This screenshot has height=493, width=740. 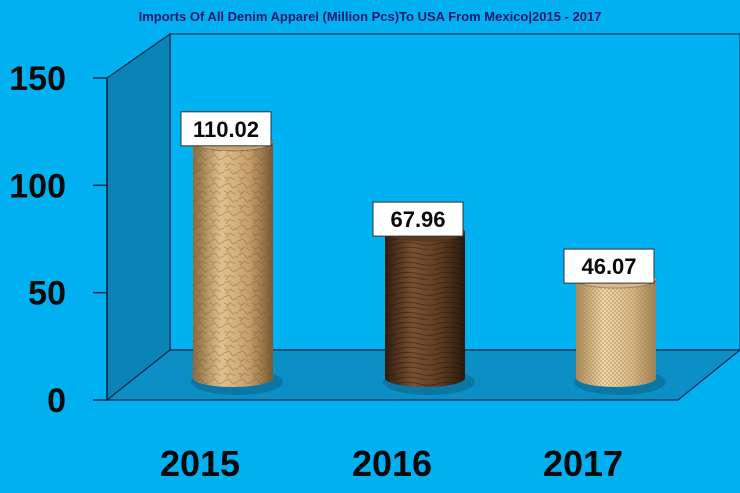 I want to click on y-tick-label: 0, so click(x=56, y=401).